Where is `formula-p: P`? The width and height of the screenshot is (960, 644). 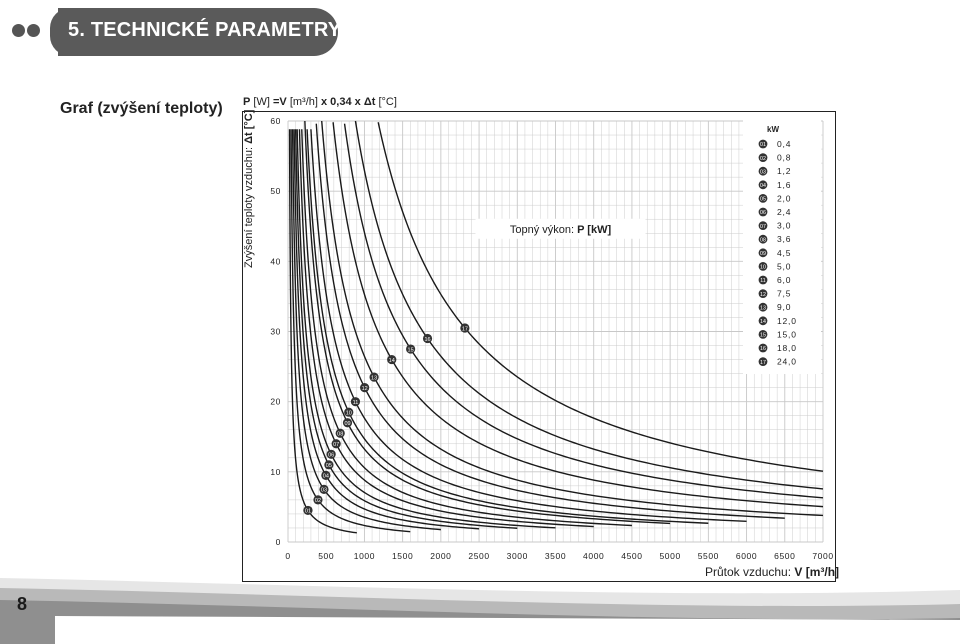
formula-p: P is located at coordinates (247, 102).